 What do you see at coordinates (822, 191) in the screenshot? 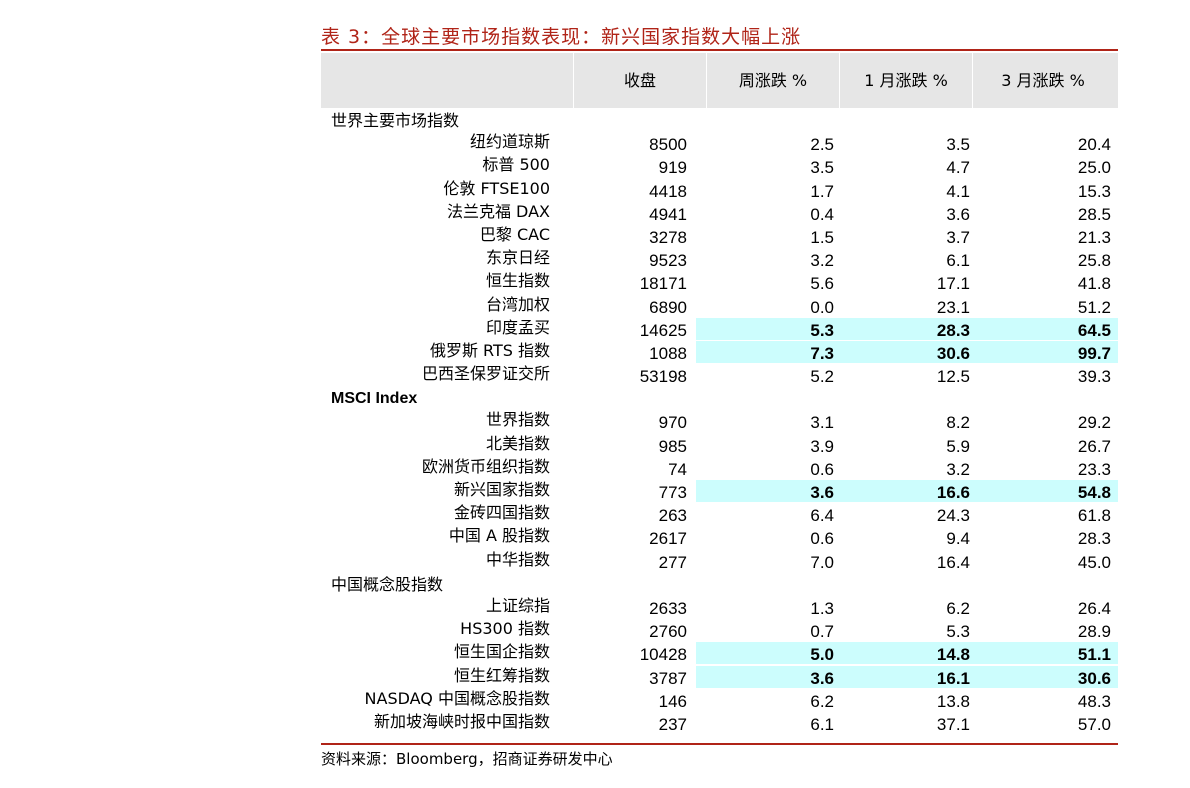
I see `week-change: 1.7` at bounding box center [822, 191].